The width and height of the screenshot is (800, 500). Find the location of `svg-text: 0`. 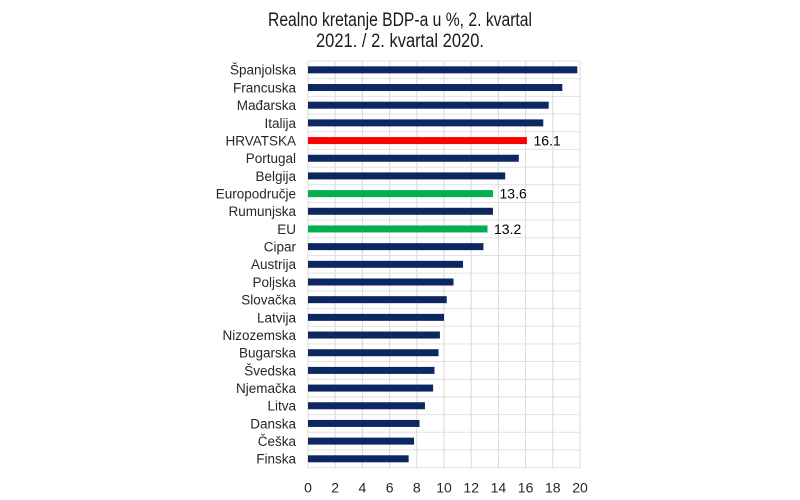

svg-text: 0 is located at coordinates (308, 488).